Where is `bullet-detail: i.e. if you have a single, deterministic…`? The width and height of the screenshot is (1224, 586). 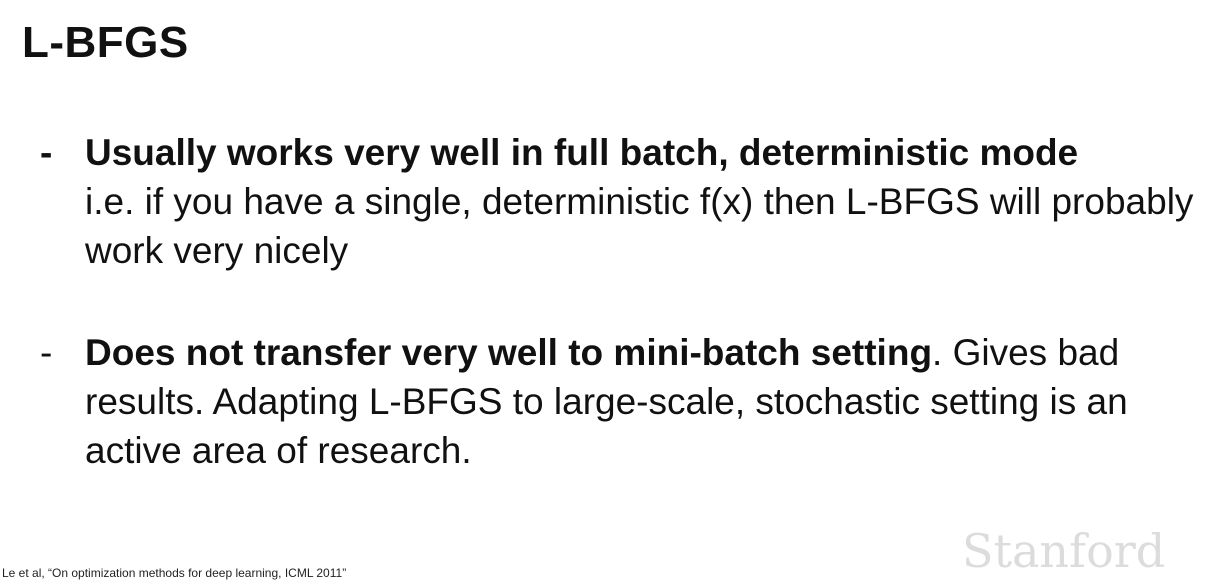 bullet-detail: i.e. if you have a single, deterministic… is located at coordinates (639, 226).